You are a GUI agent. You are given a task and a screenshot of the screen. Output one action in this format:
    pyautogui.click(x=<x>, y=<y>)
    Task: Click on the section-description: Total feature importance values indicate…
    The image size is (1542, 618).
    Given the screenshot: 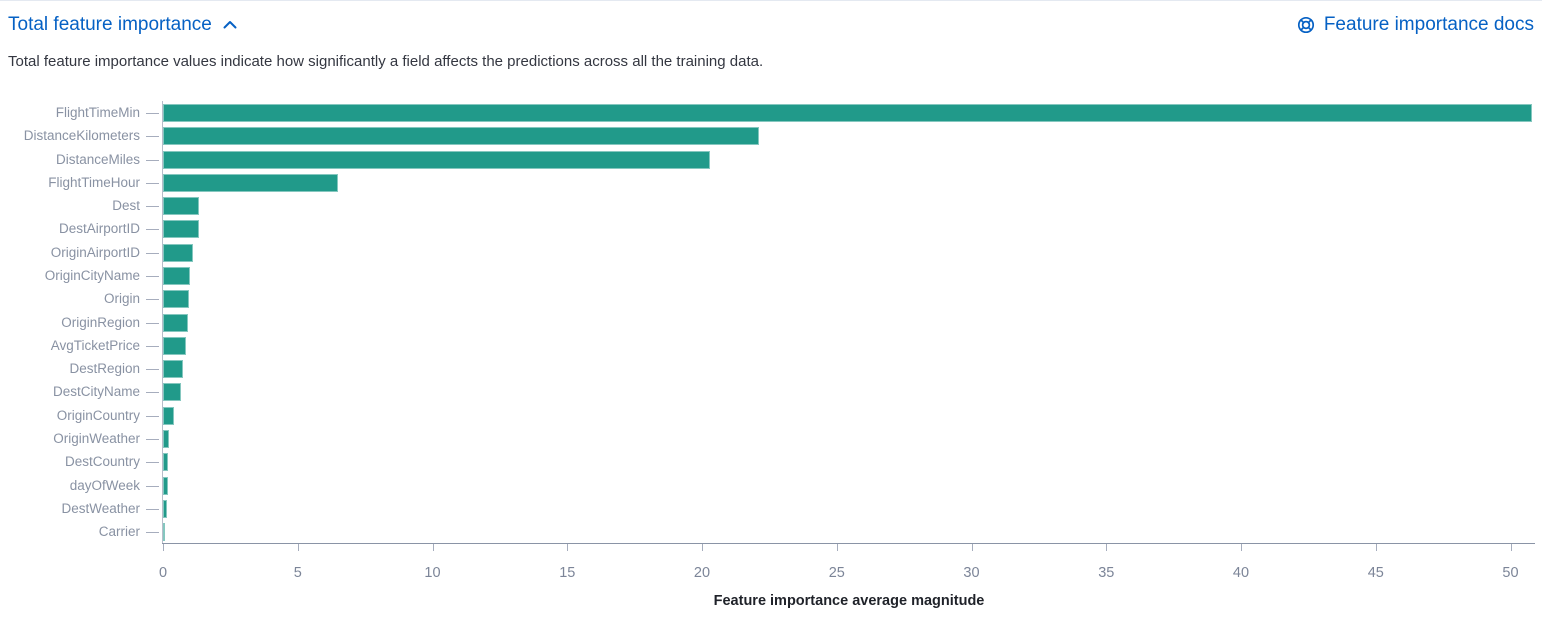 What is the action you would take?
    pyautogui.click(x=386, y=61)
    